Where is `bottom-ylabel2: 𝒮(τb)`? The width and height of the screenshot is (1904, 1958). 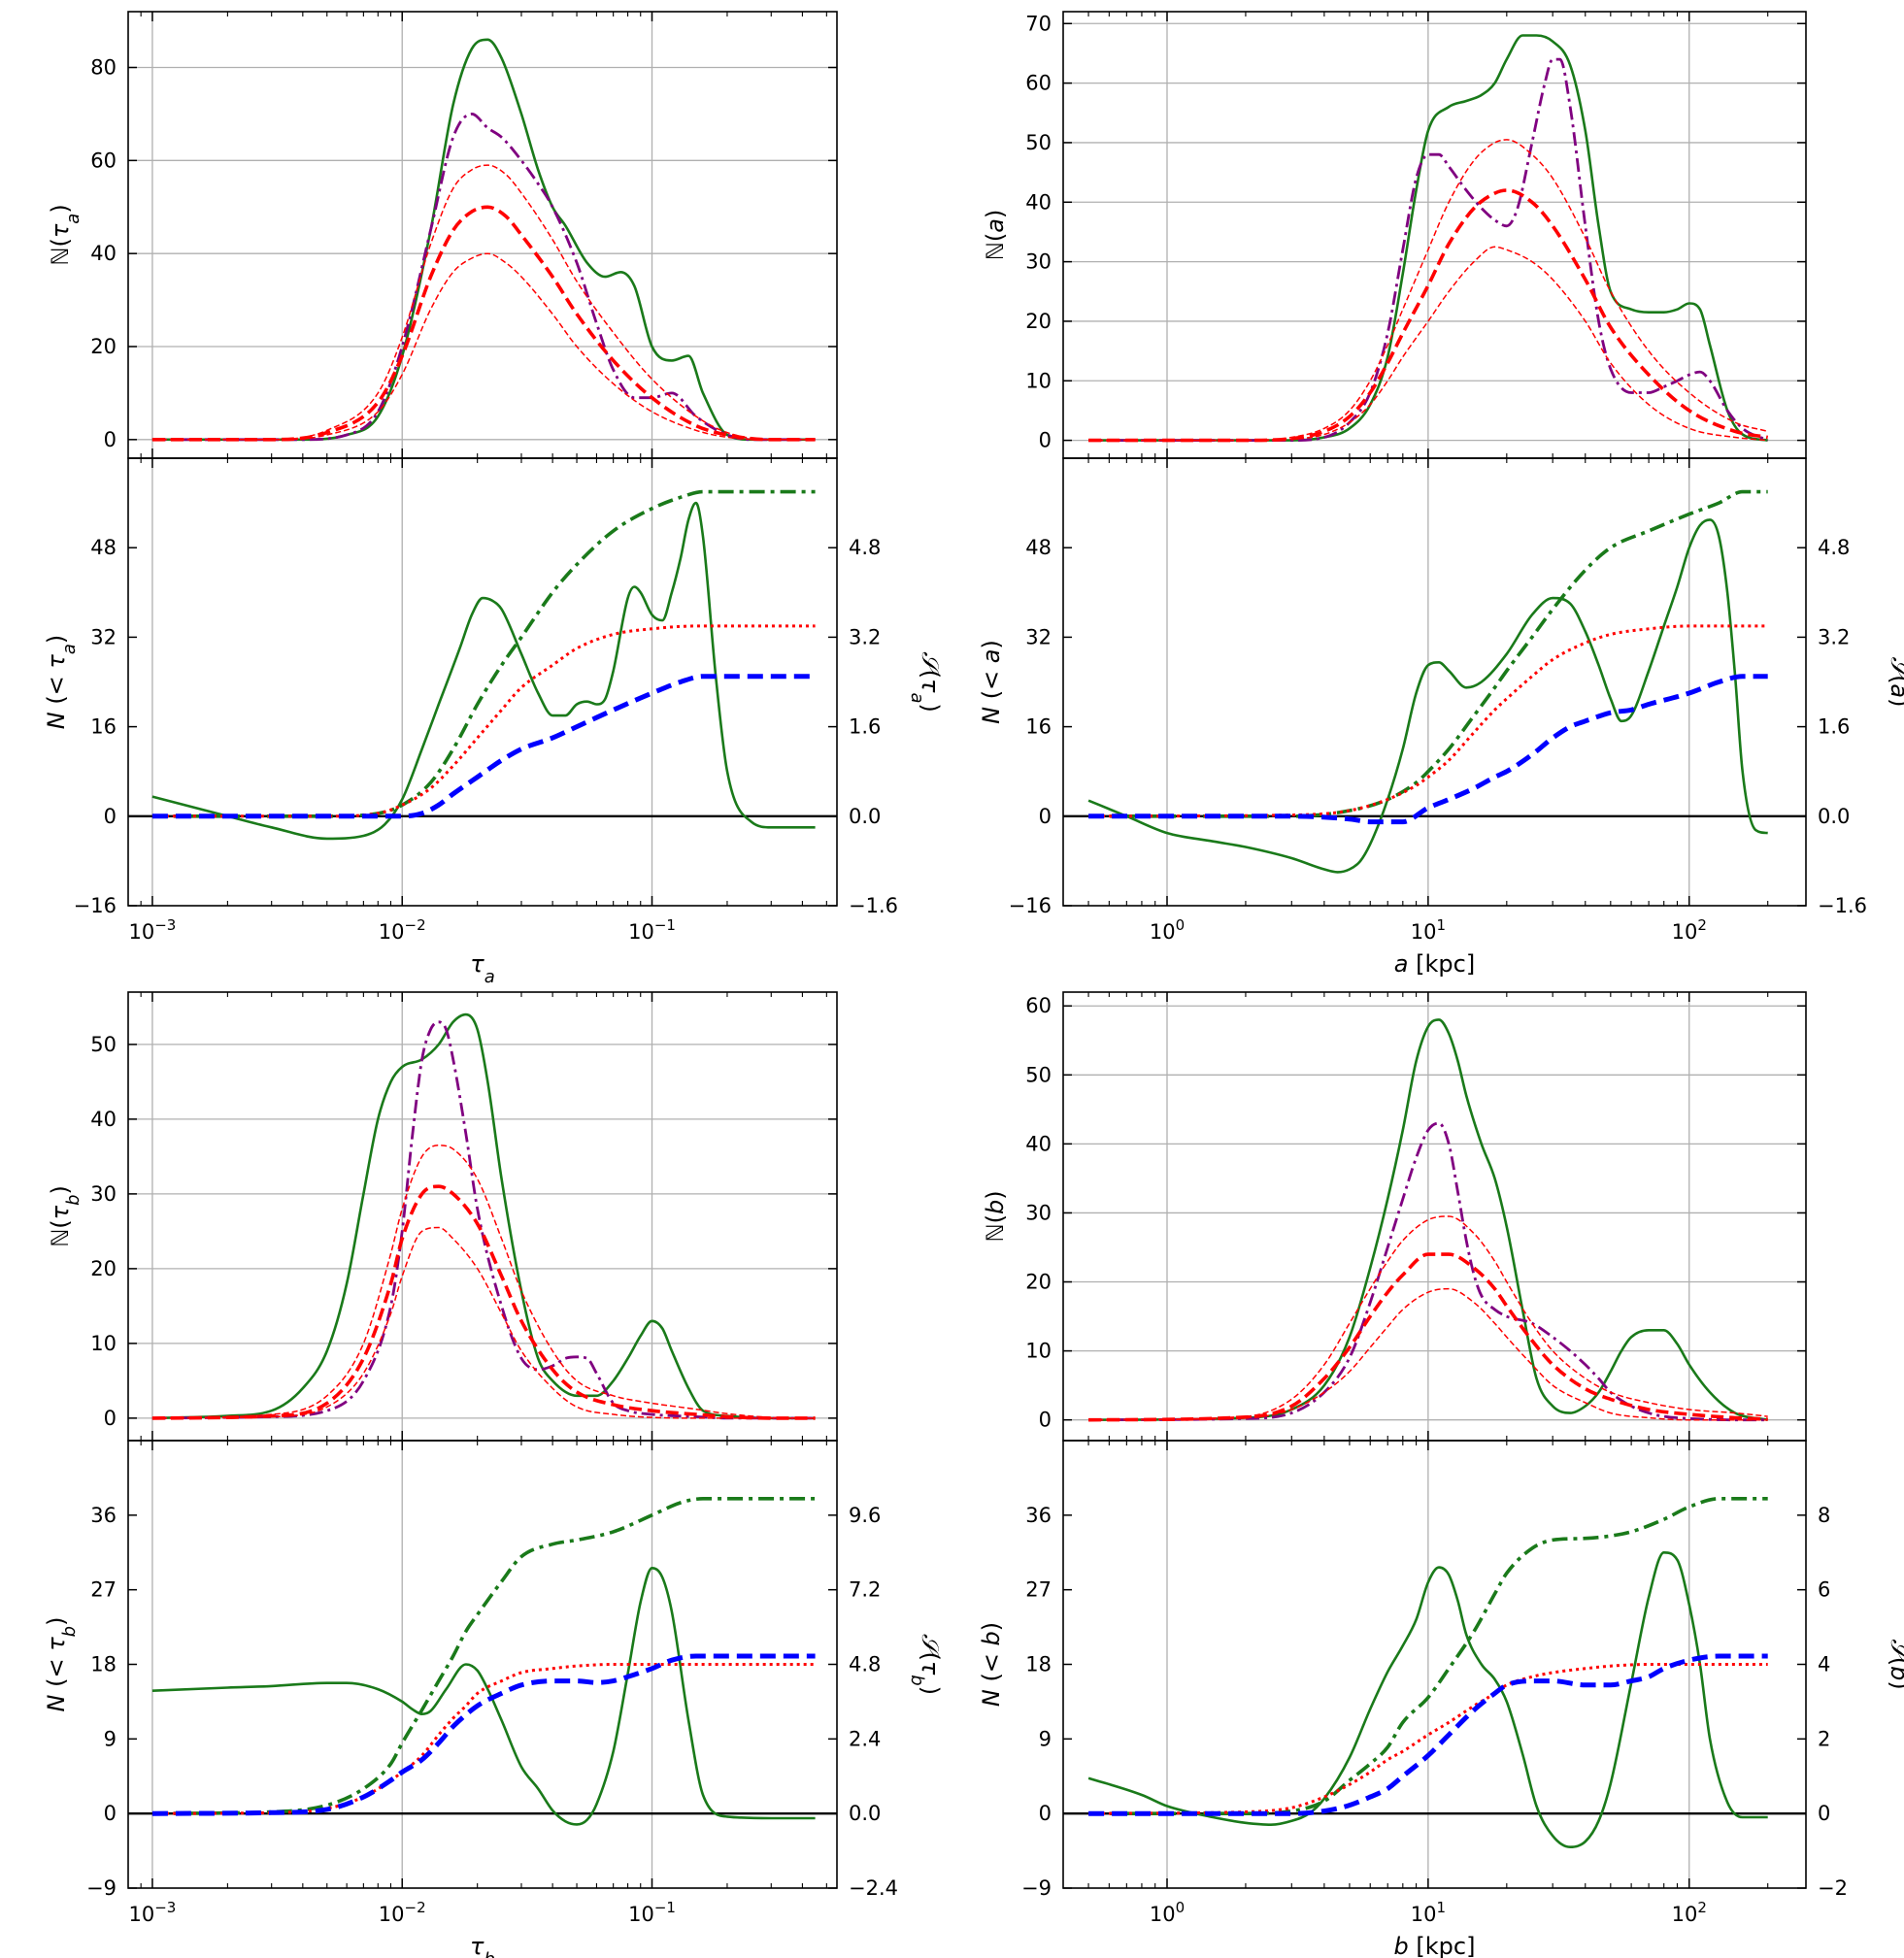 bottom-ylabel2: 𝒮(τb) is located at coordinates (926, 1665).